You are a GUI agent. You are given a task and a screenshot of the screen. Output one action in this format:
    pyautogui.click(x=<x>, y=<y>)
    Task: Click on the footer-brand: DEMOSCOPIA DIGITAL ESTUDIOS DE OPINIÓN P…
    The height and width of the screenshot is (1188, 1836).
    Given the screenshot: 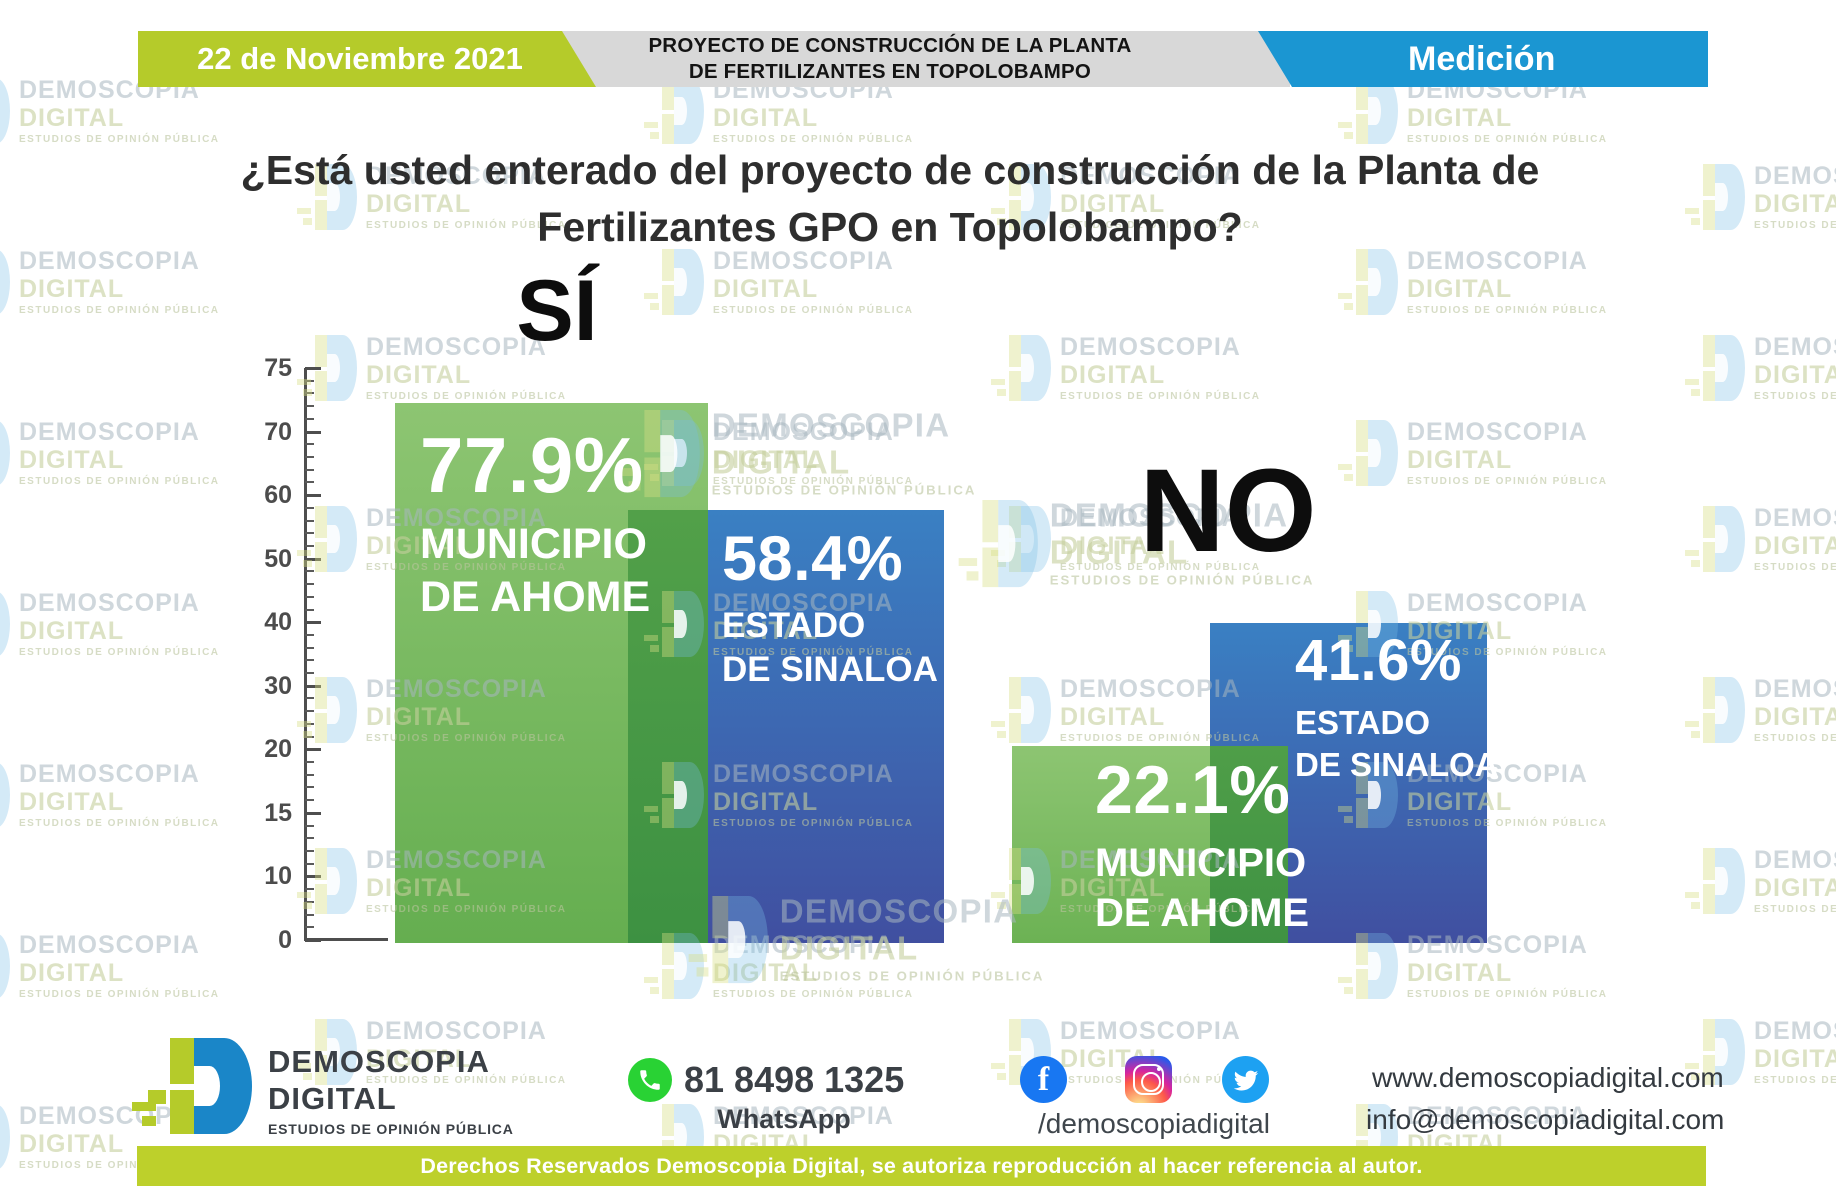 What is the action you would take?
    pyautogui.click(x=391, y=1091)
    